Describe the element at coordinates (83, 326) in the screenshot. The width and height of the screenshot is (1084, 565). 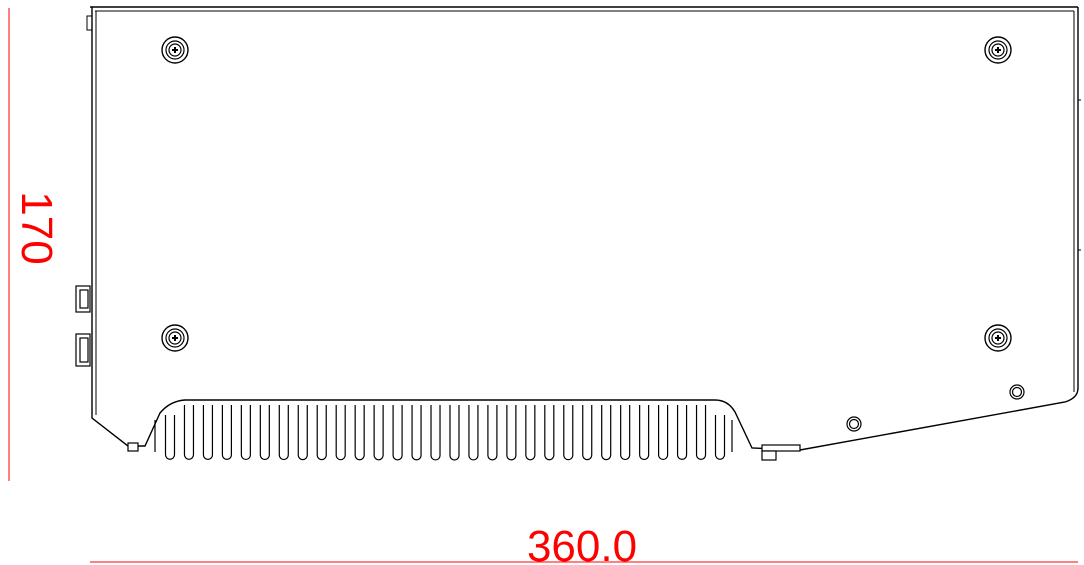
I see `side-connectors` at that location.